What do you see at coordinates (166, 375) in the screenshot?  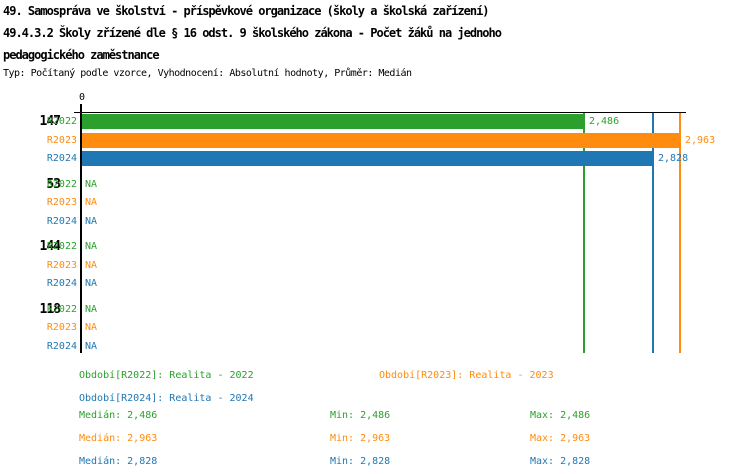 I see `legend-item-r2022: Období[R2022]: Realita - 2022` at bounding box center [166, 375].